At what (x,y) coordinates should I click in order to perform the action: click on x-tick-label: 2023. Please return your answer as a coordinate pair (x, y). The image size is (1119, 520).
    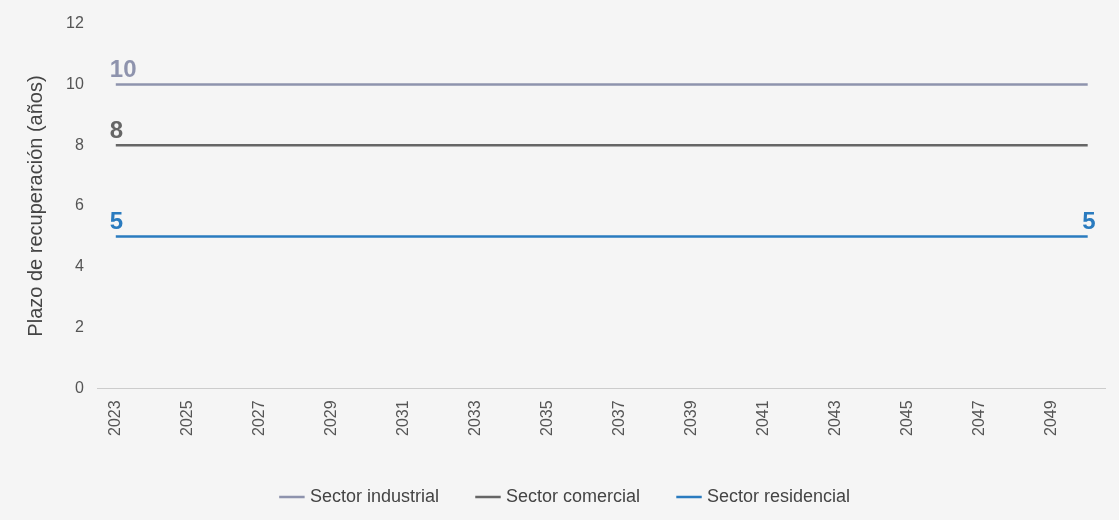
    Looking at the image, I should click on (115, 418).